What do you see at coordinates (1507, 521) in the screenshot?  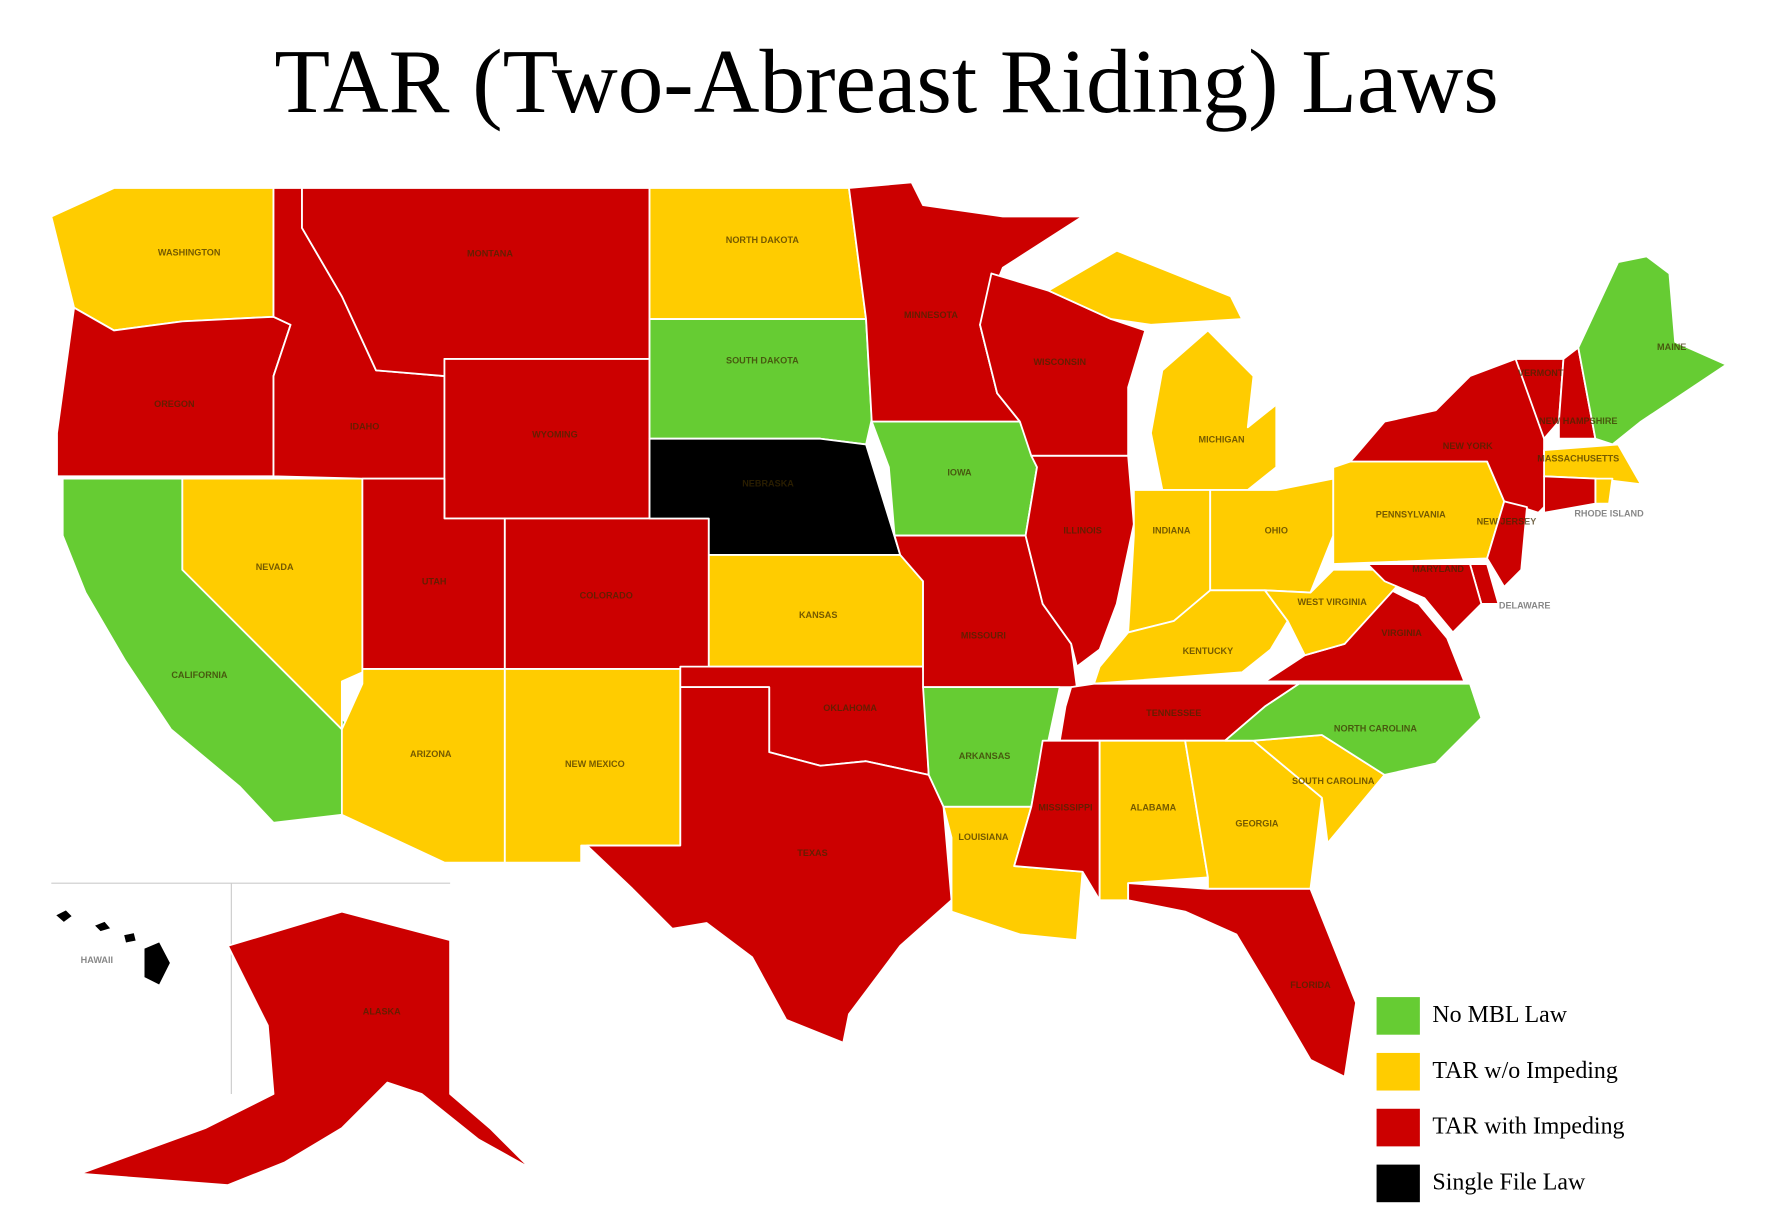 I see `state-label: NEW JERSEY` at bounding box center [1507, 521].